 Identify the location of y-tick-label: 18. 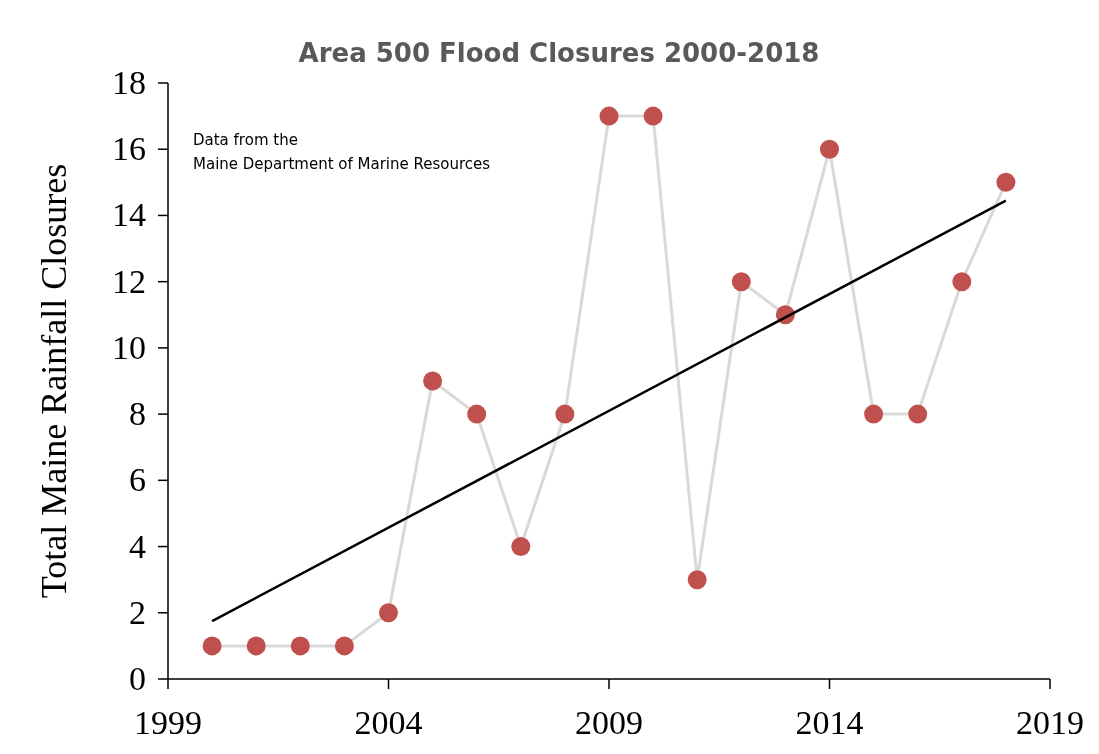
(129, 82).